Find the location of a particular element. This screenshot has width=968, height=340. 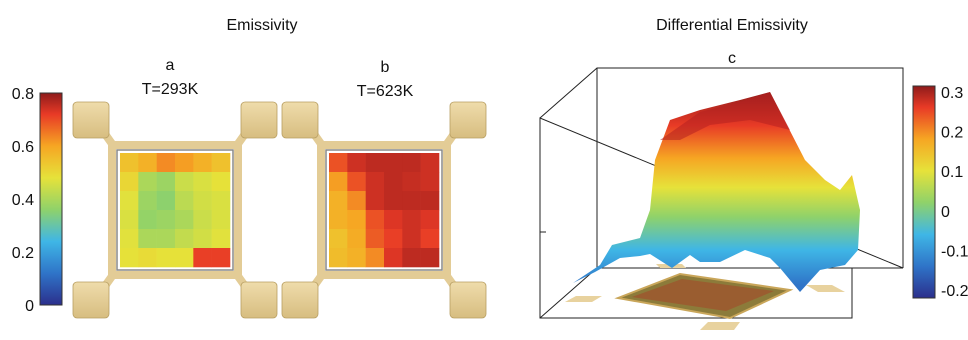

colorbar-tick-label: 0.6 is located at coordinates (23, 147).